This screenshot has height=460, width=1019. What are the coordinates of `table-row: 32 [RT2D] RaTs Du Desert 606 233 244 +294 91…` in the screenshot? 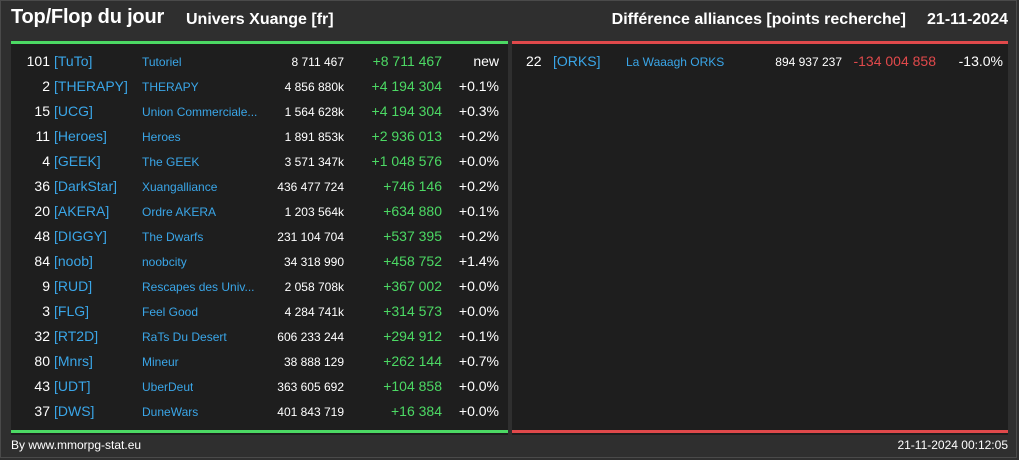 It's located at (259, 334).